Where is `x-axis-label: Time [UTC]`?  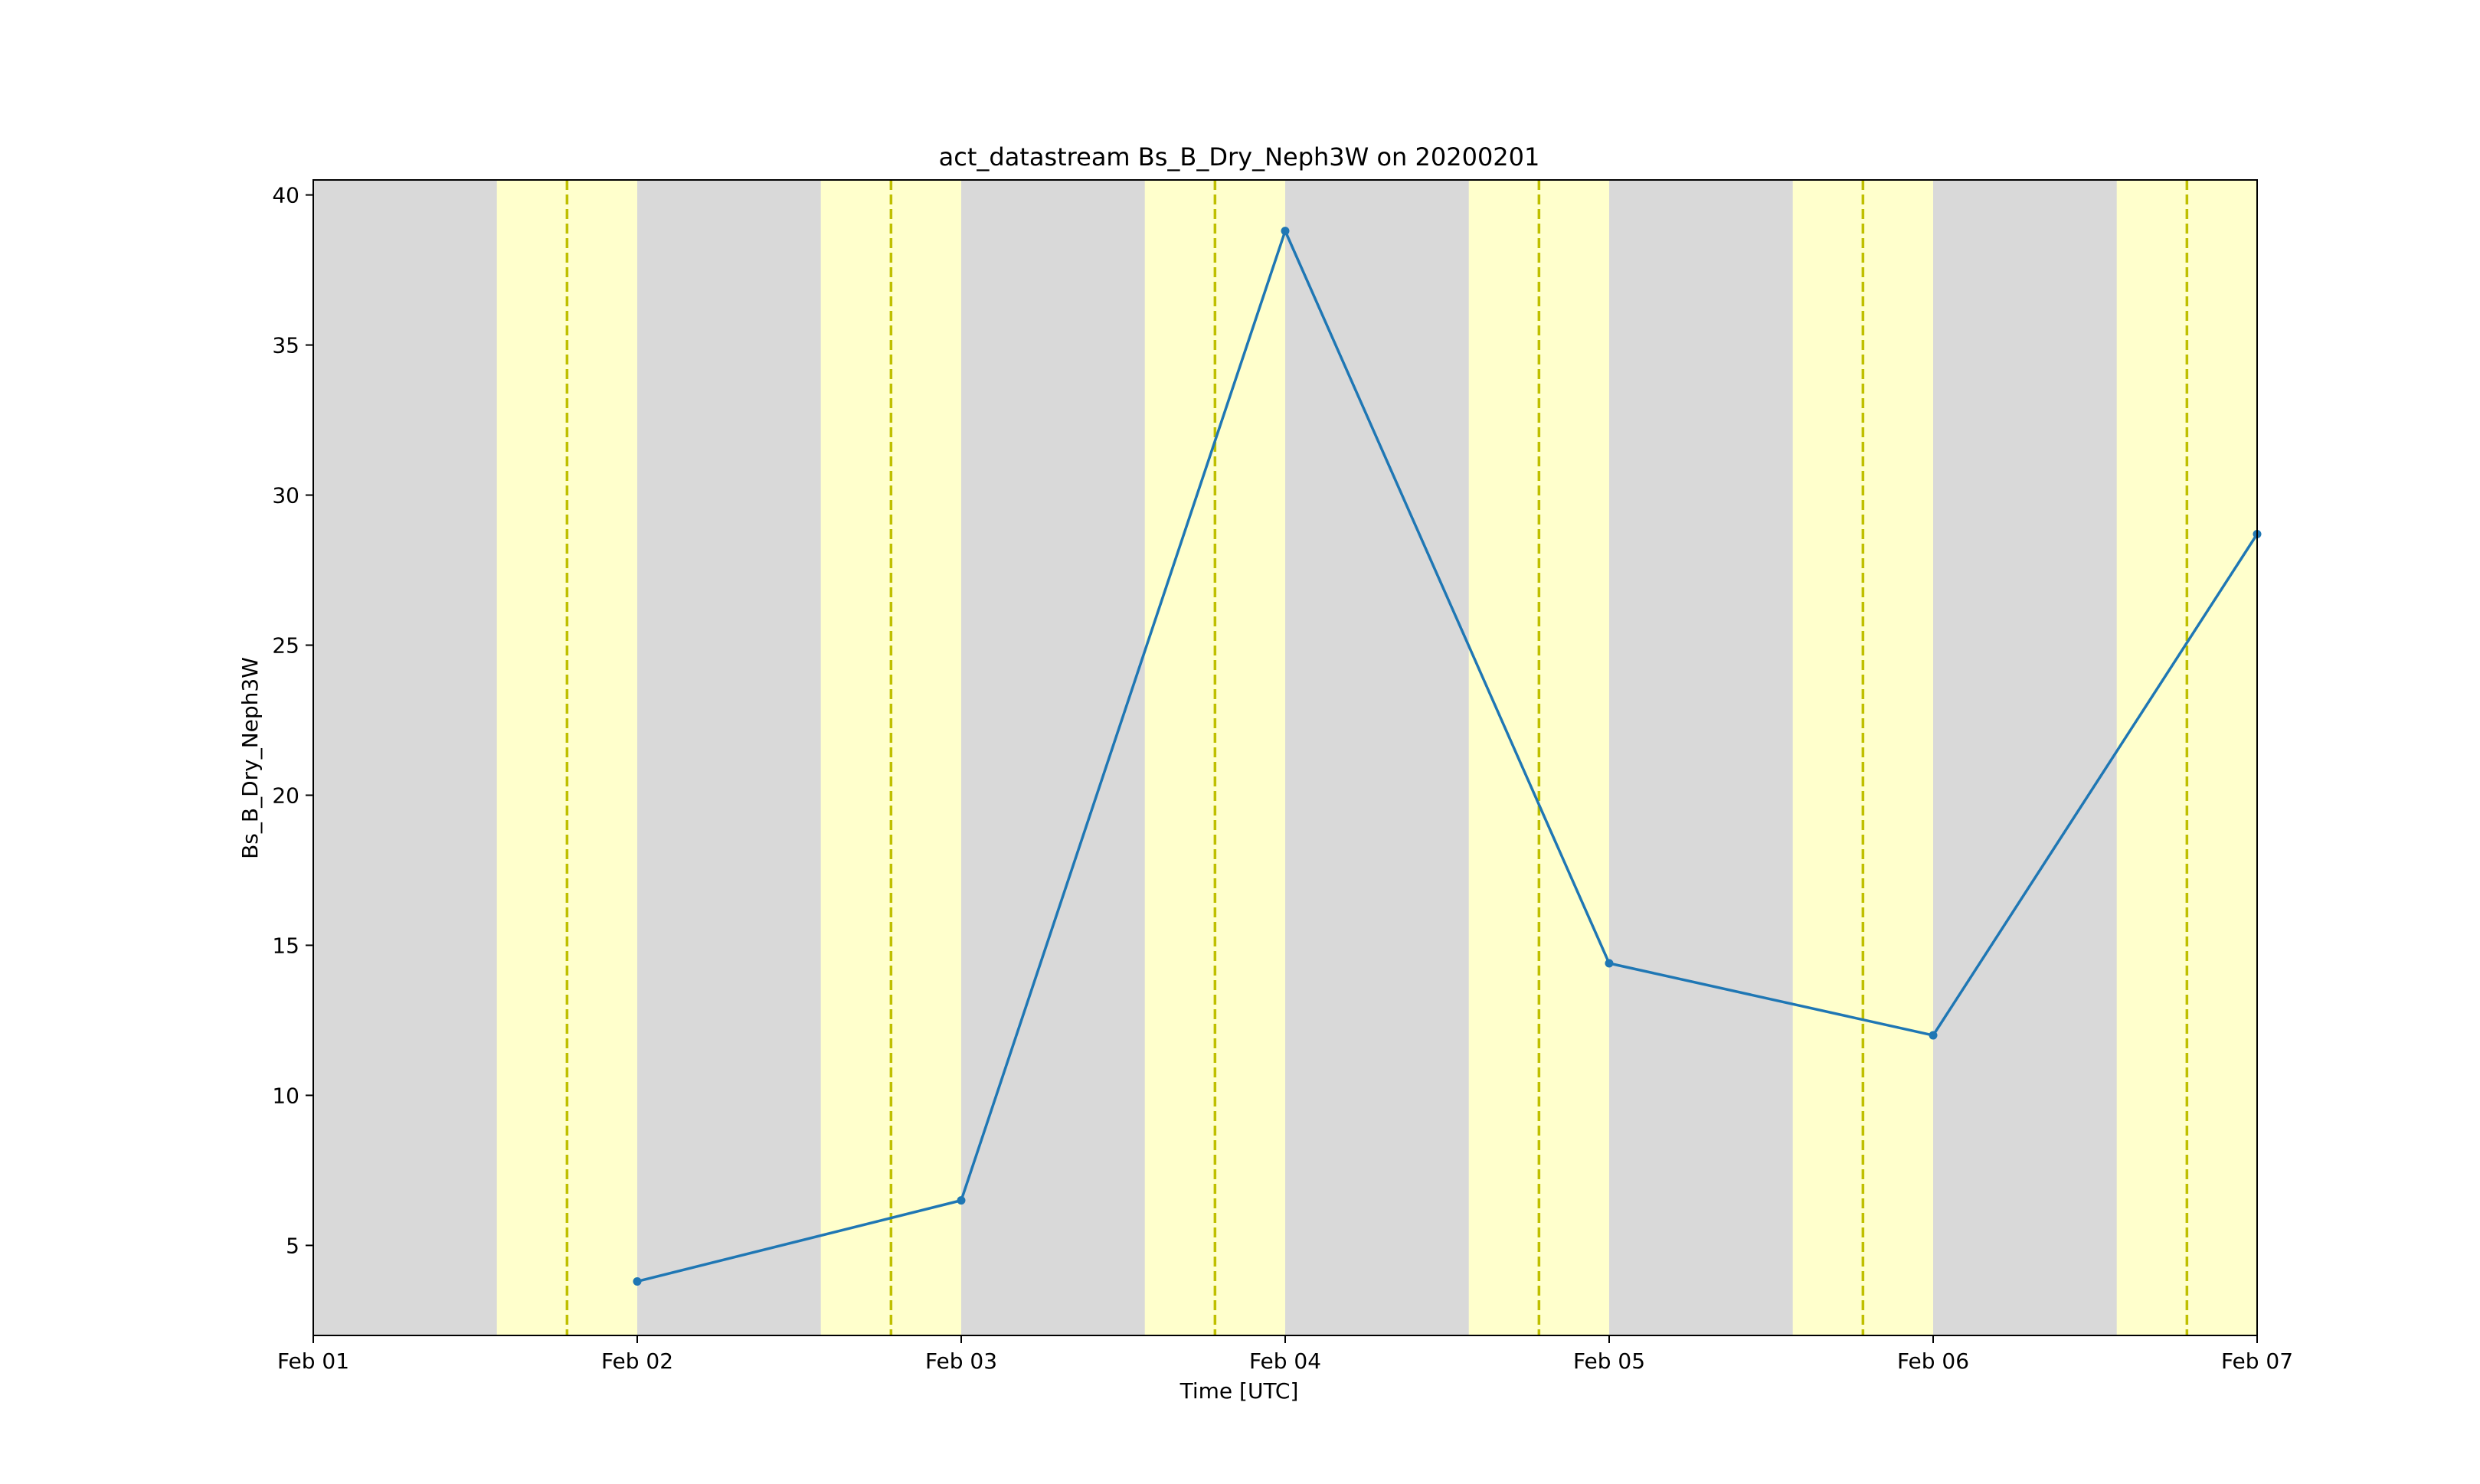 x-axis-label: Time [UTC] is located at coordinates (1239, 1391).